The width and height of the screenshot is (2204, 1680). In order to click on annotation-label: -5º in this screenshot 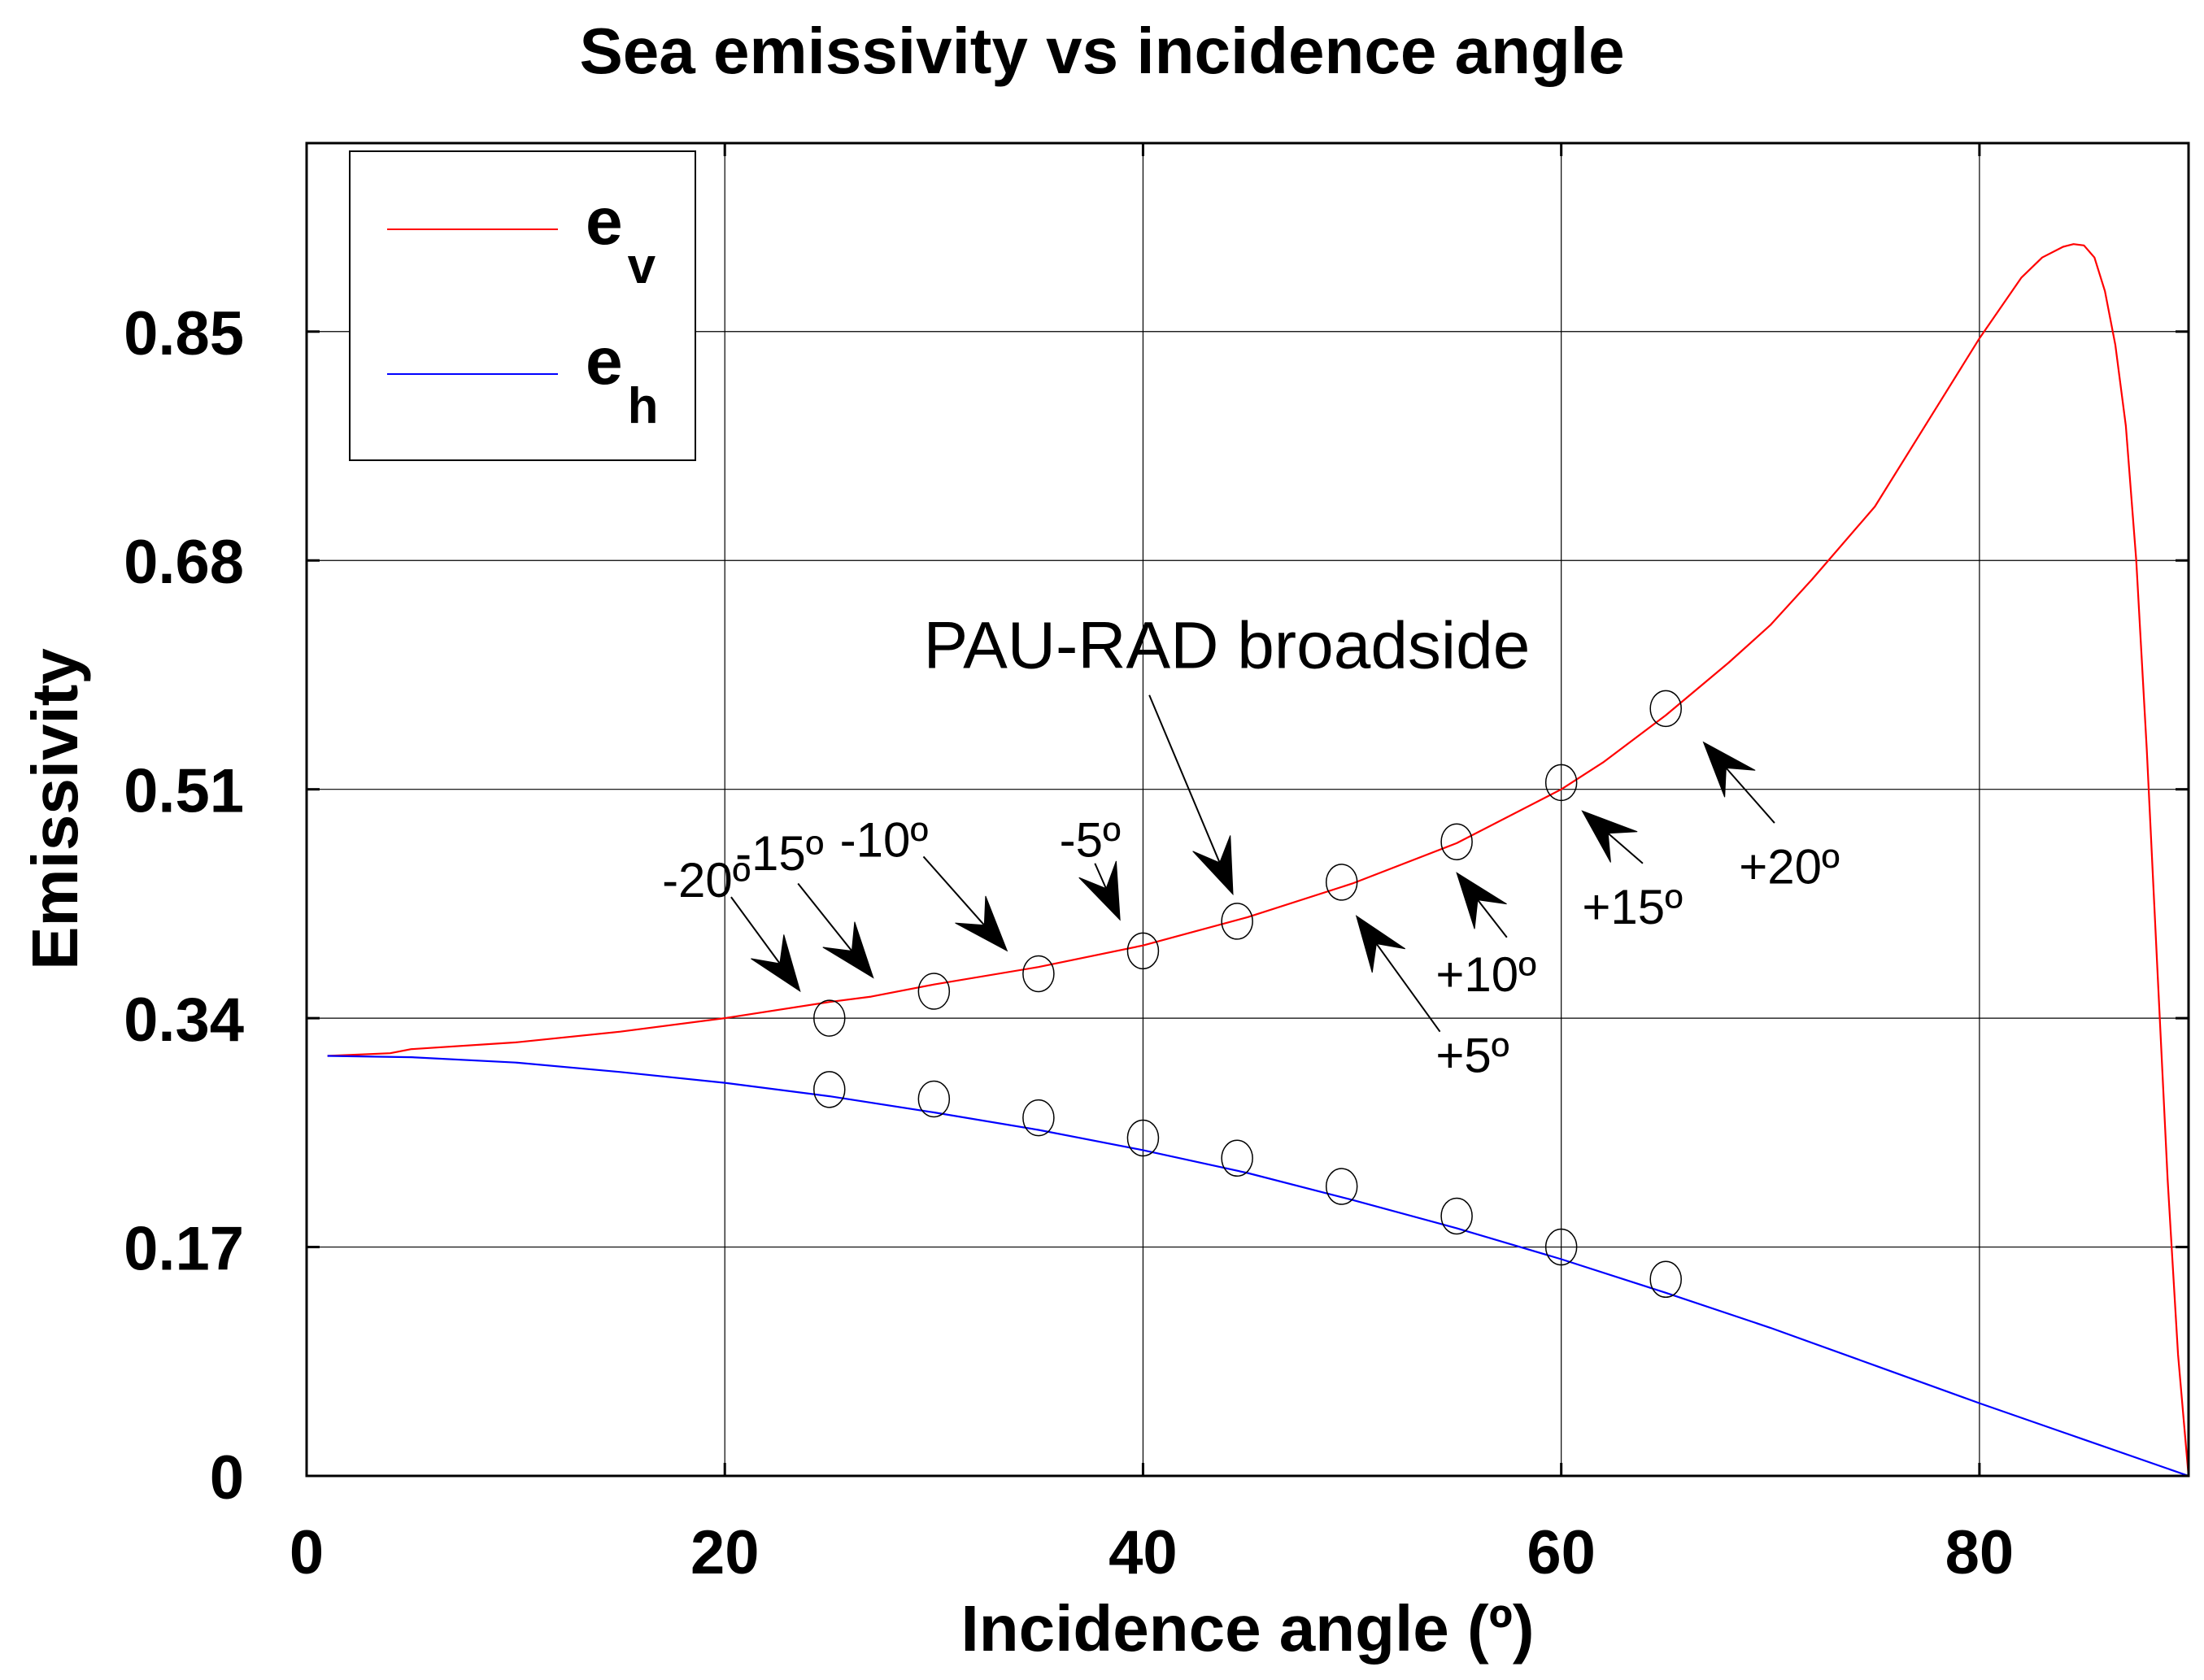, I will do `click(1090, 839)`.